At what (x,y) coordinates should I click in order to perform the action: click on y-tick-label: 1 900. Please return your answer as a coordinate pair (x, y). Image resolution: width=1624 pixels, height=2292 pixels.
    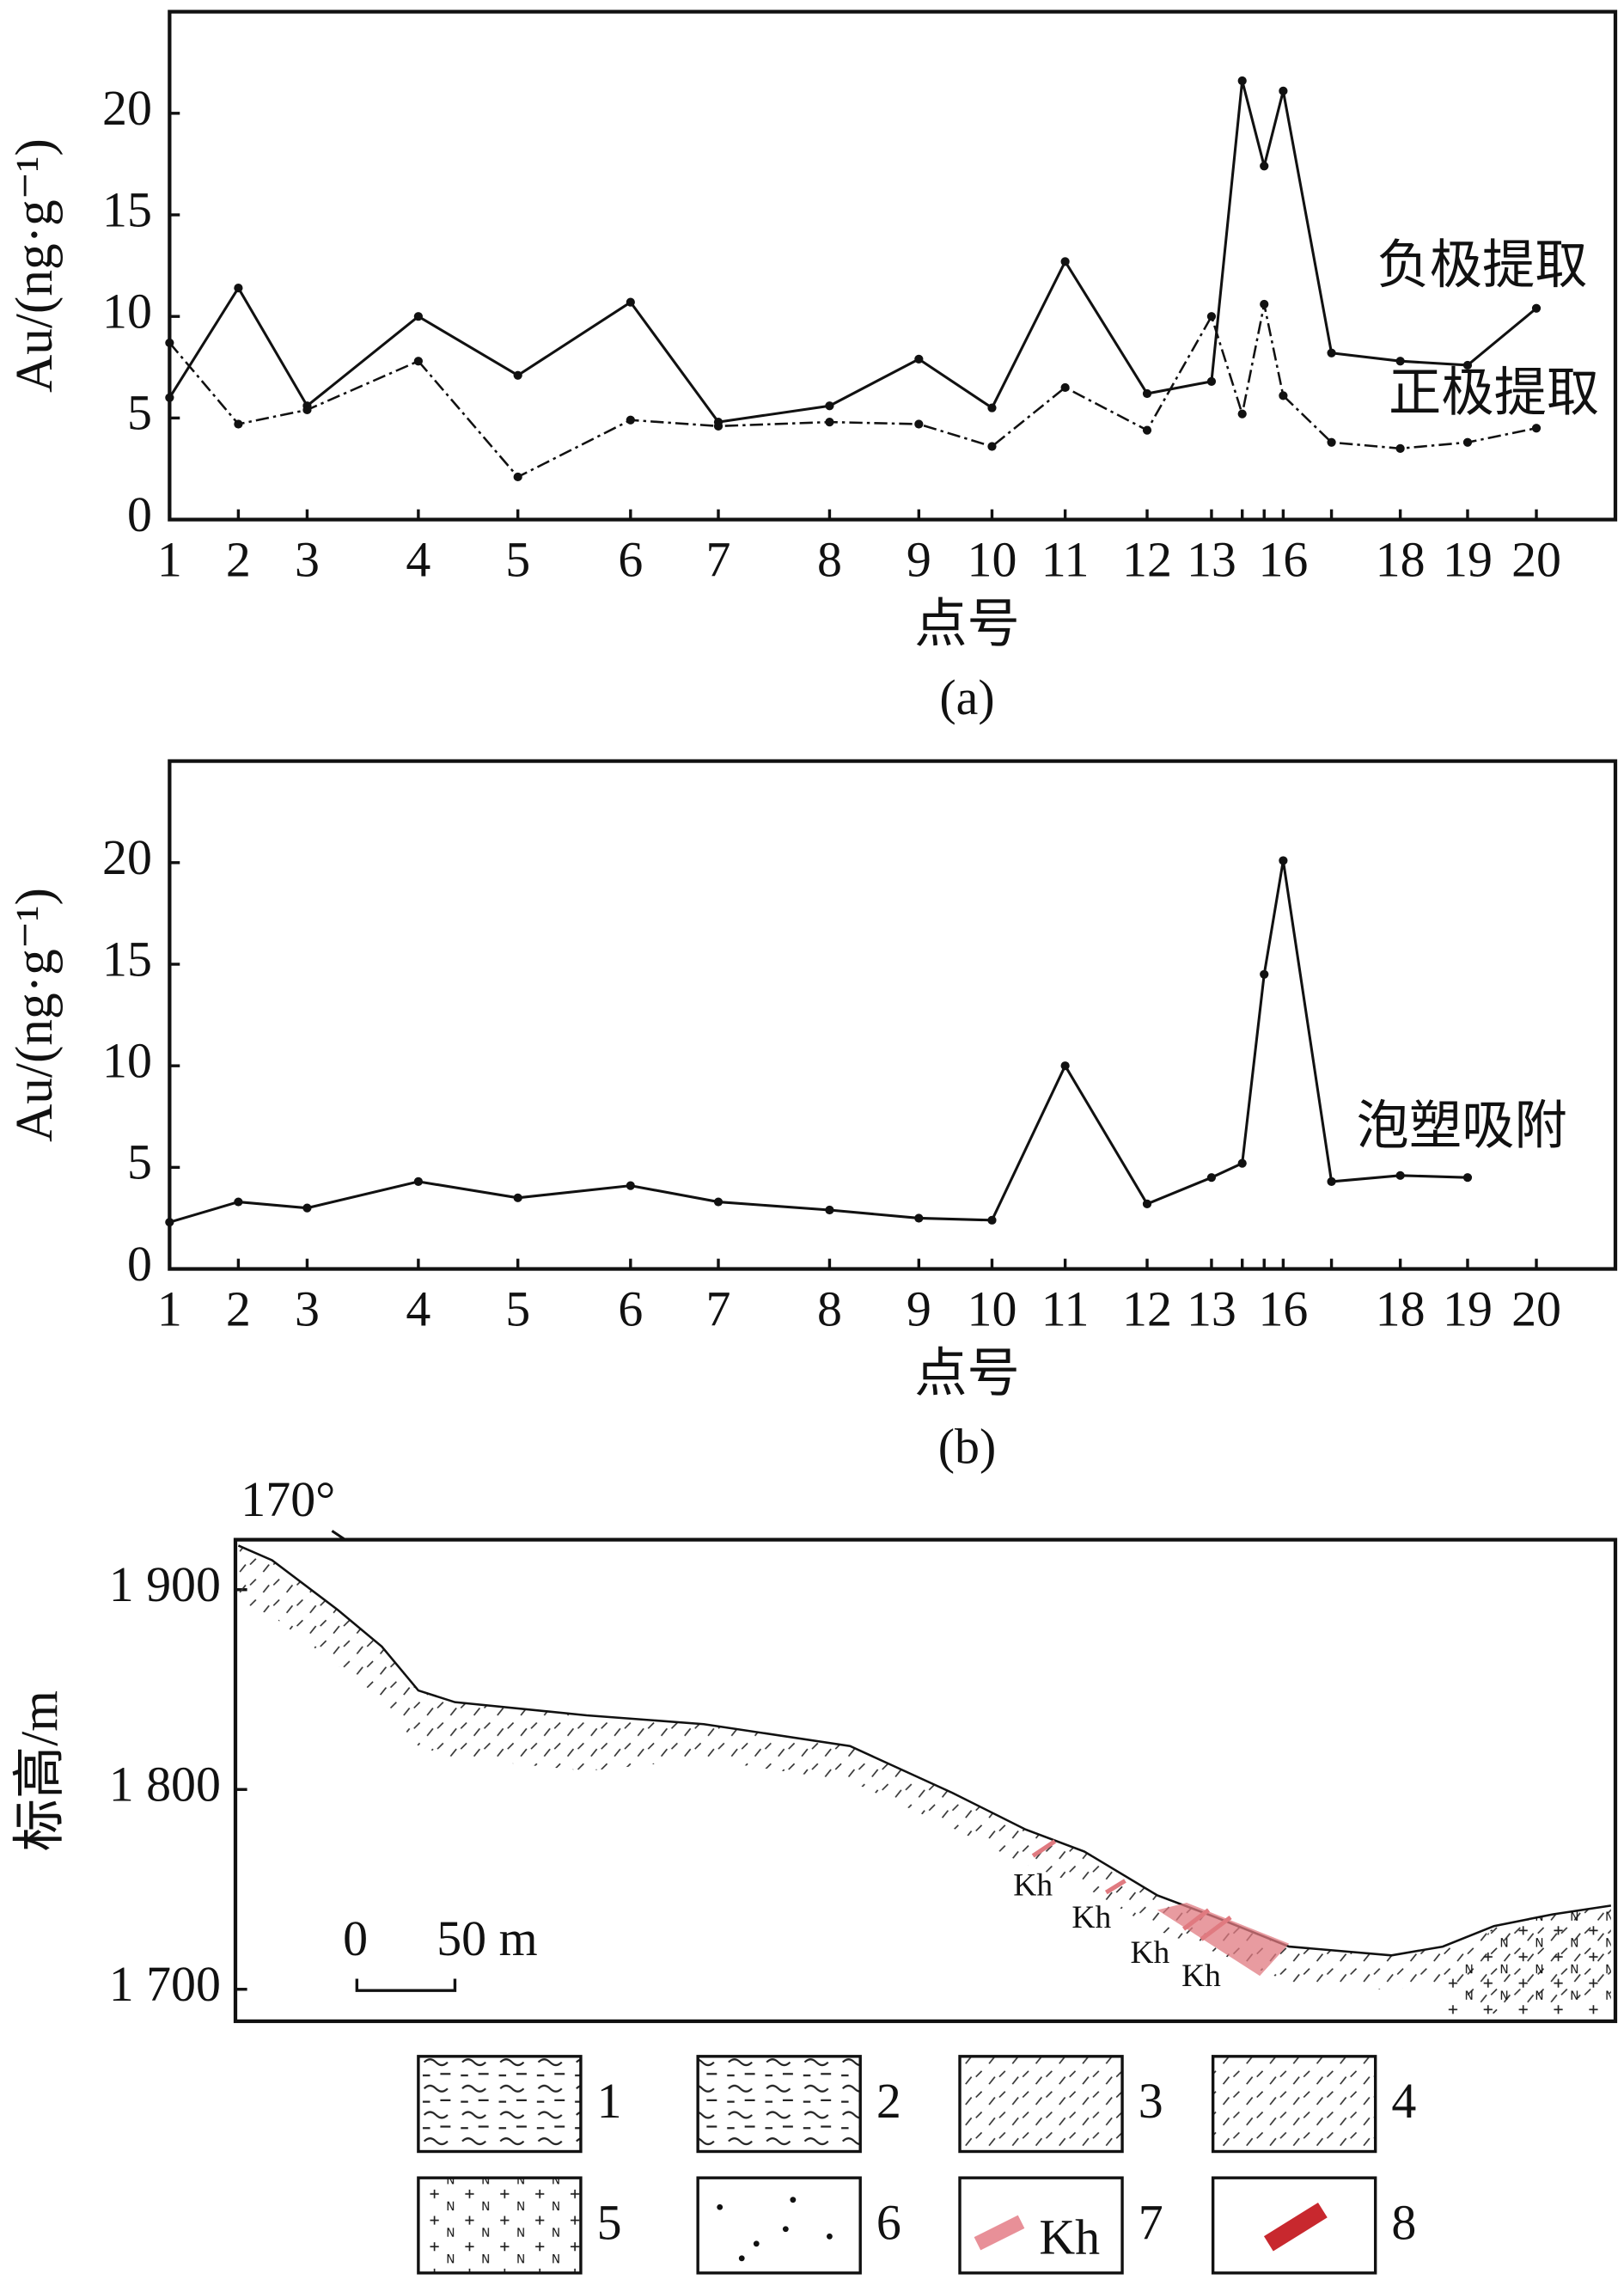
    Looking at the image, I should click on (165, 1584).